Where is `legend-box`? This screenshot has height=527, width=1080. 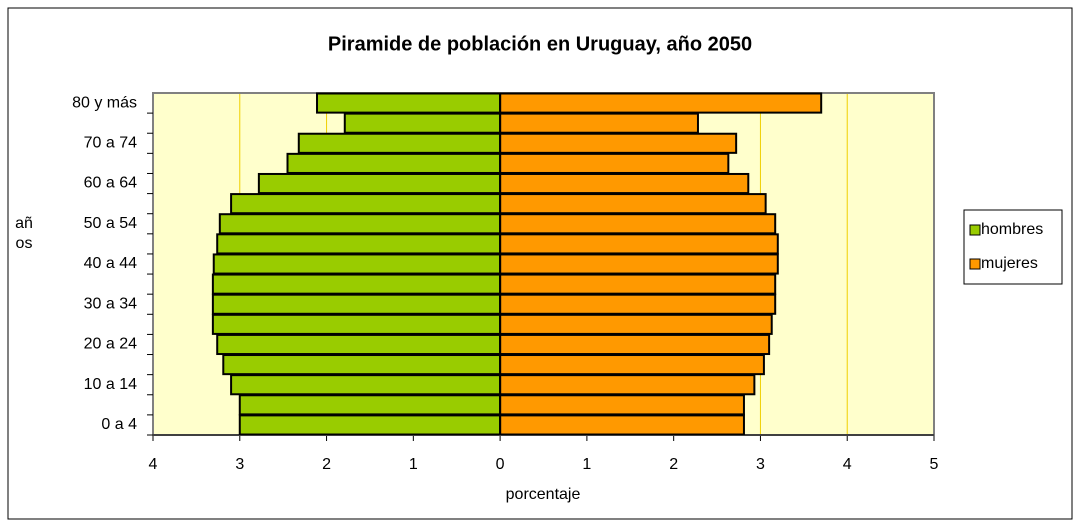
legend-box is located at coordinates (1013, 247).